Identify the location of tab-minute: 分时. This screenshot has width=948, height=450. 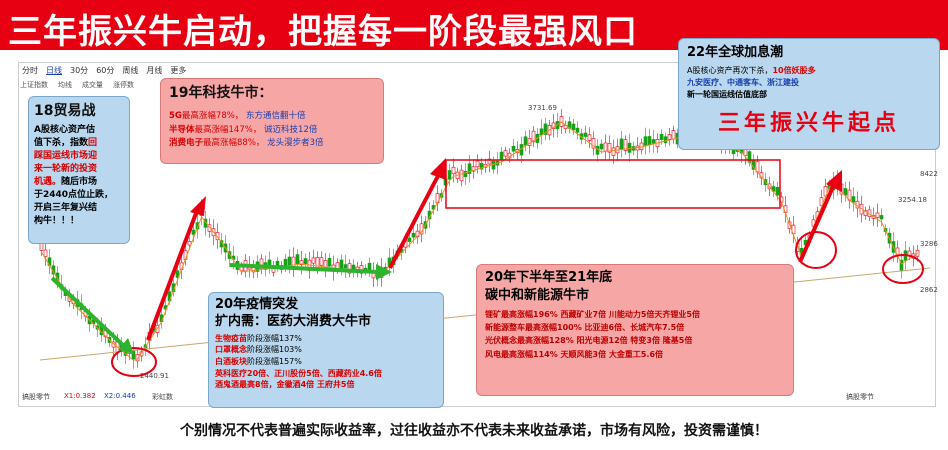
(30, 70).